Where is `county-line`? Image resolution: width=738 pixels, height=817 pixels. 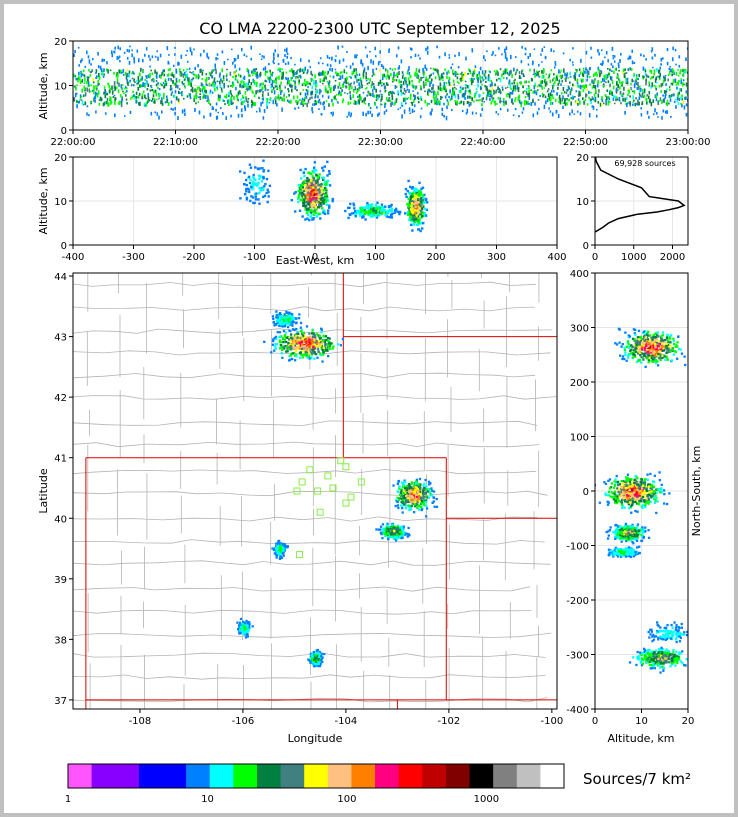
county-line is located at coordinates (306, 444).